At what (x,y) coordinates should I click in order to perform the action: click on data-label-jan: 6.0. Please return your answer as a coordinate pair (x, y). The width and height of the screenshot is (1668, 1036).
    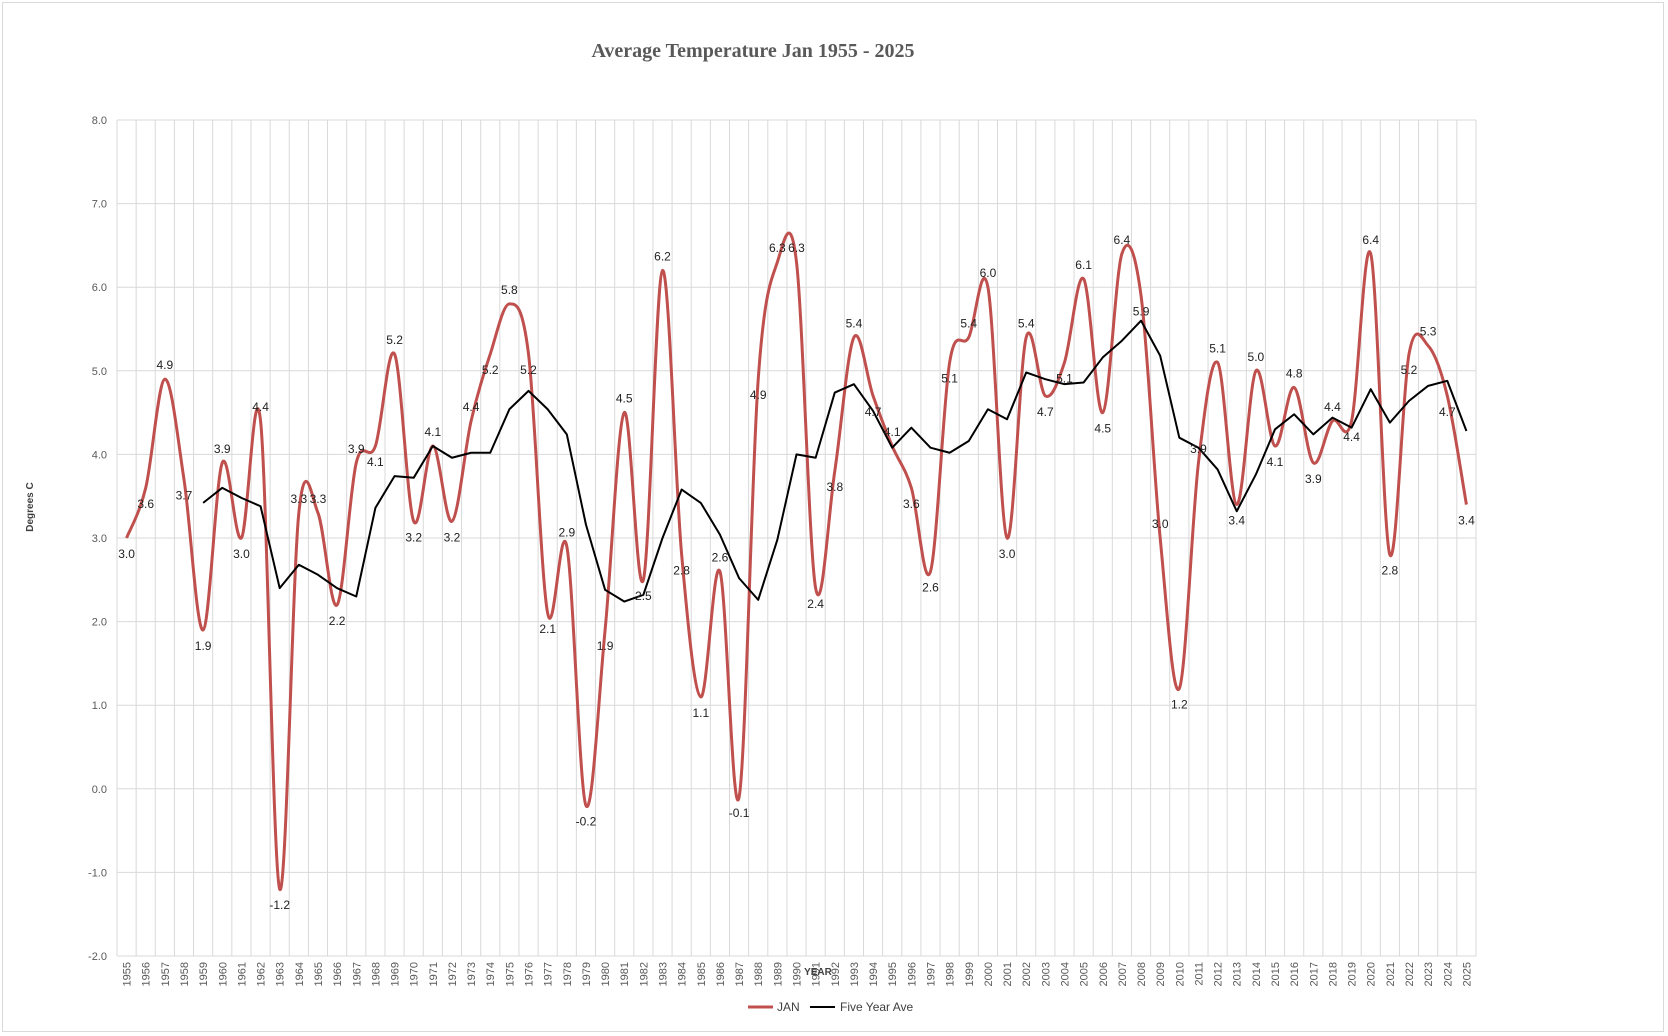
    Looking at the image, I should click on (988, 273).